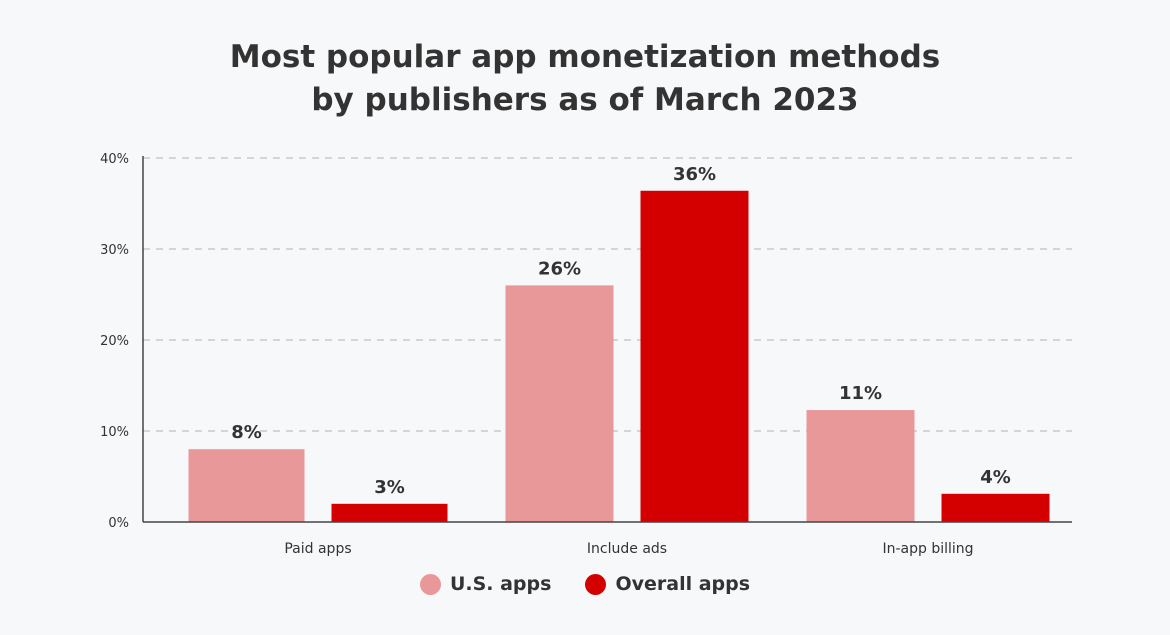 This screenshot has height=635, width=1170. Describe the element at coordinates (683, 584) in the screenshot. I see `legend-label-overall-apps: Overall apps` at that location.